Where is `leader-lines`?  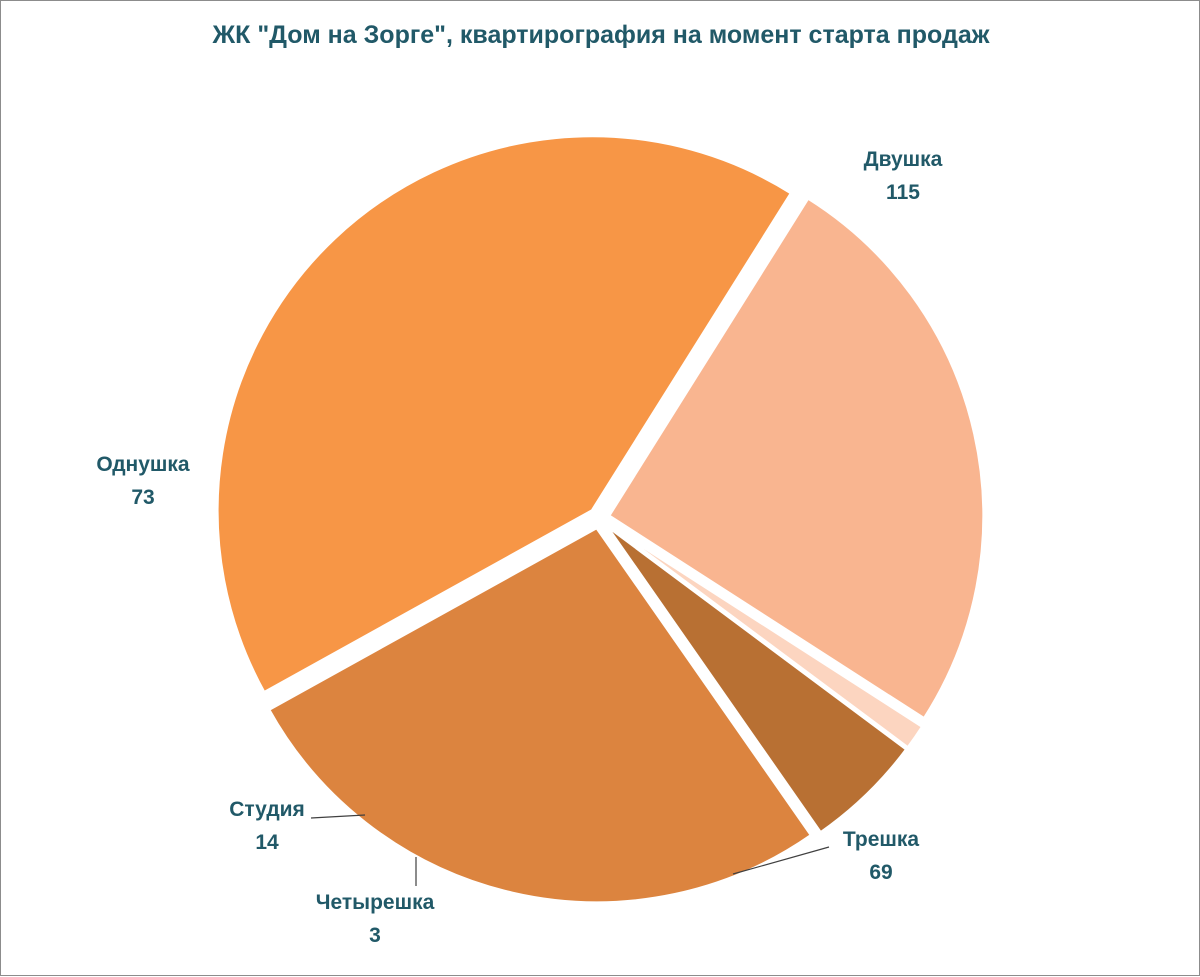
leader-lines is located at coordinates (570, 850).